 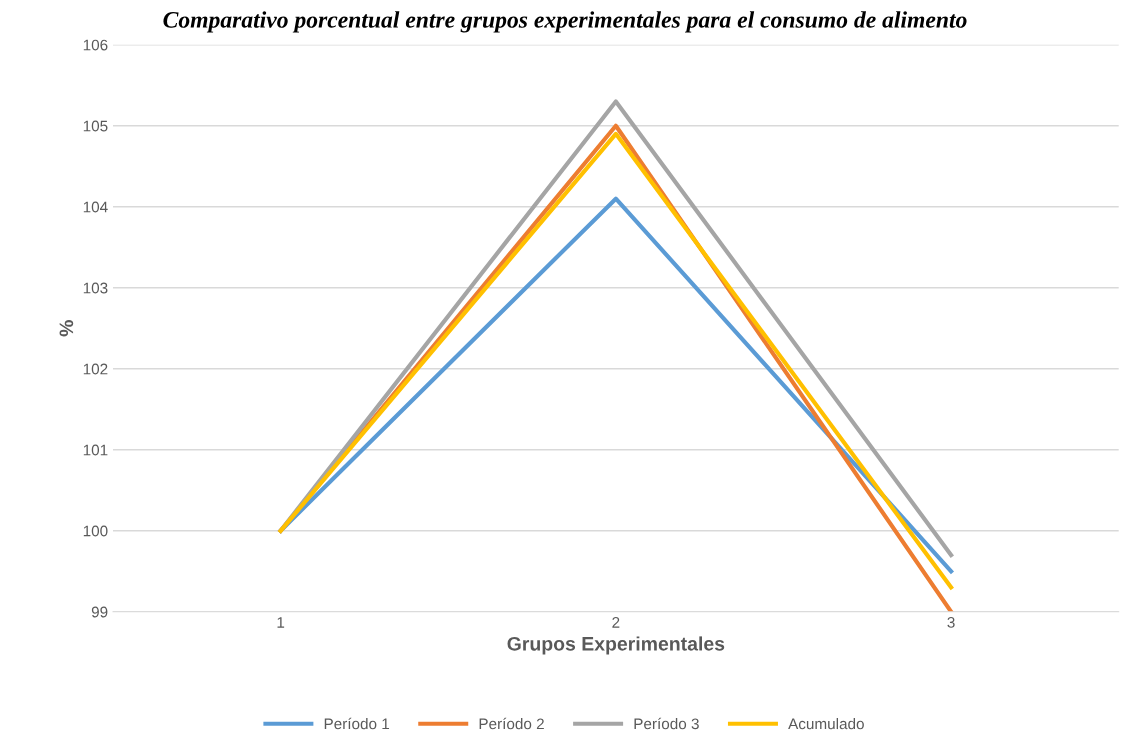 What do you see at coordinates (826, 724) in the screenshot?
I see `legend-label: Acumulado` at bounding box center [826, 724].